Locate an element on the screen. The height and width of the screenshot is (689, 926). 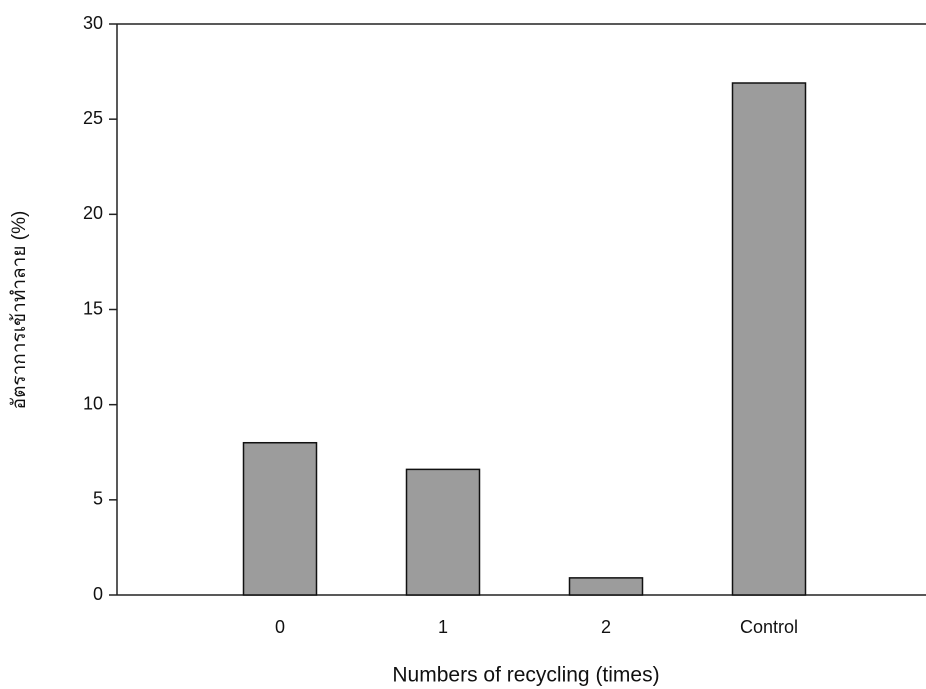
x-tick-label: 0 is located at coordinates (280, 627).